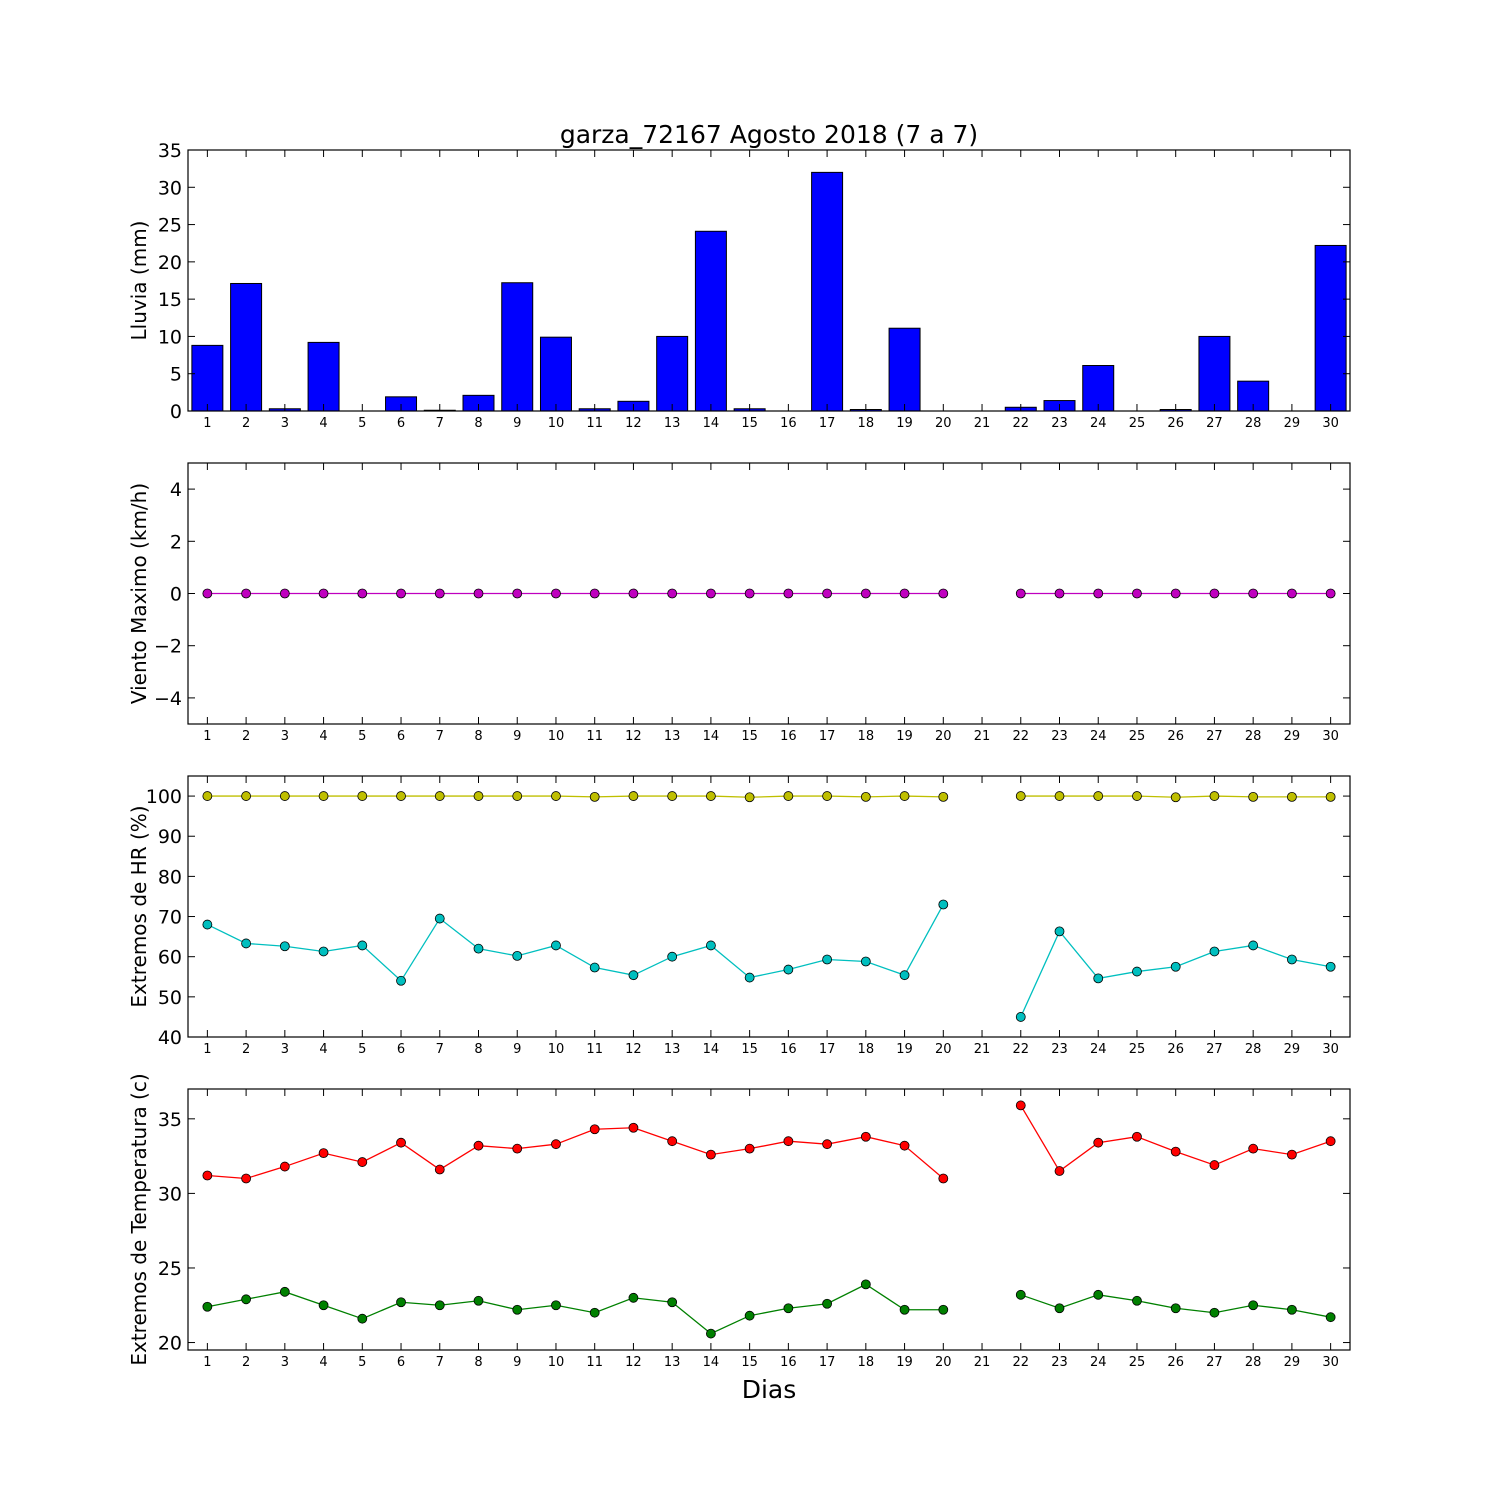 The image size is (1500, 1500). What do you see at coordinates (139, 906) in the screenshot?
I see `y-axis-label: Extremos de HR (%)` at bounding box center [139, 906].